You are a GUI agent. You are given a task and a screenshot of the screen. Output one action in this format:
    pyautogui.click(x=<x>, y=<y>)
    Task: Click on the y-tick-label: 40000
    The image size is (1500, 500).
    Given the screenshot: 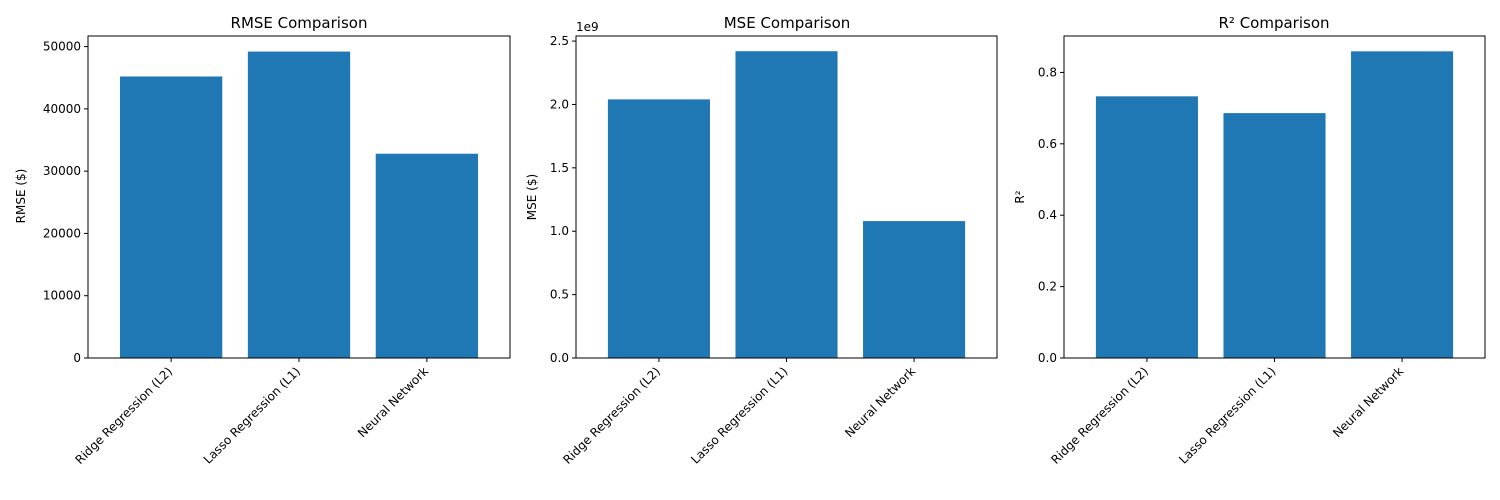 What is the action you would take?
    pyautogui.click(x=62, y=109)
    